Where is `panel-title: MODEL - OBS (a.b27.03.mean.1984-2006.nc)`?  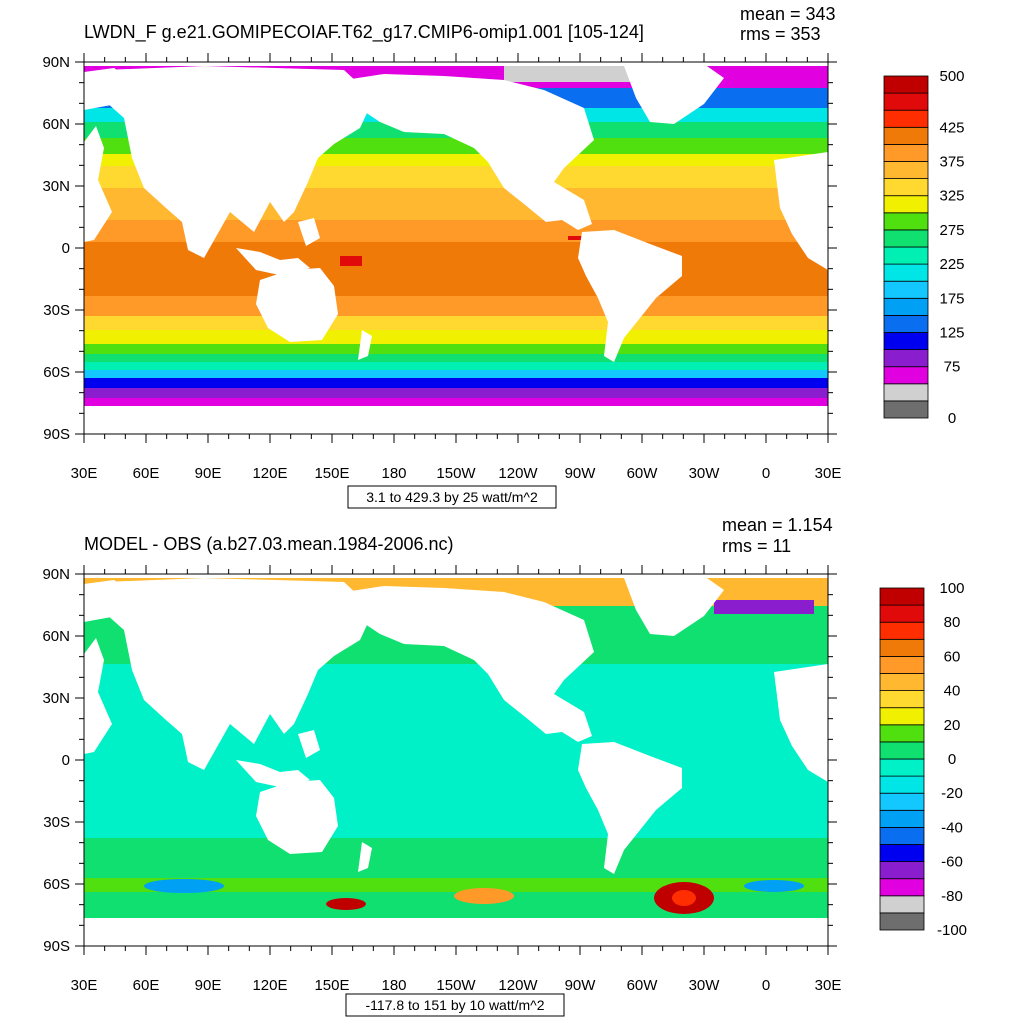 panel-title: MODEL - OBS (a.b27.03.mean.1984-2006.nc) is located at coordinates (269, 544).